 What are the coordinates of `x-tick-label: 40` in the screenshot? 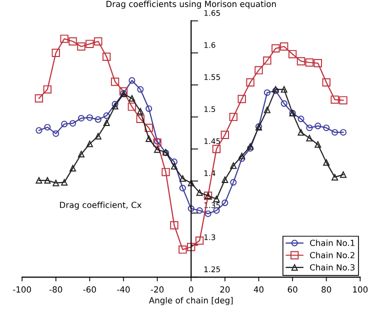 It's located at (259, 289).